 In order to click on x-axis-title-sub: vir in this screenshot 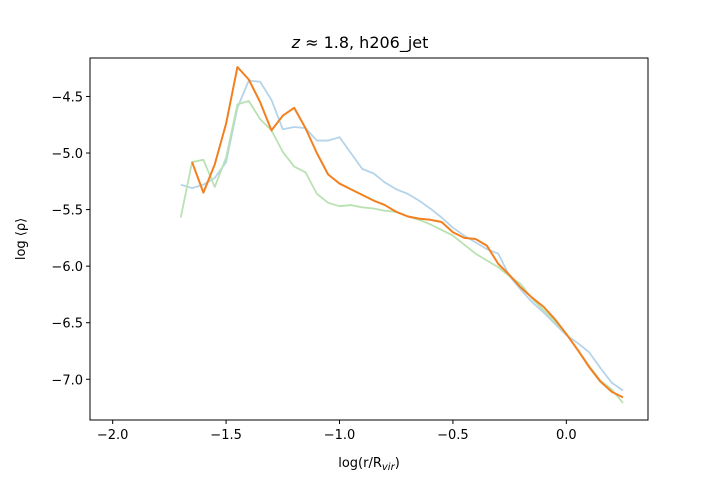, I will do `click(389, 467)`.